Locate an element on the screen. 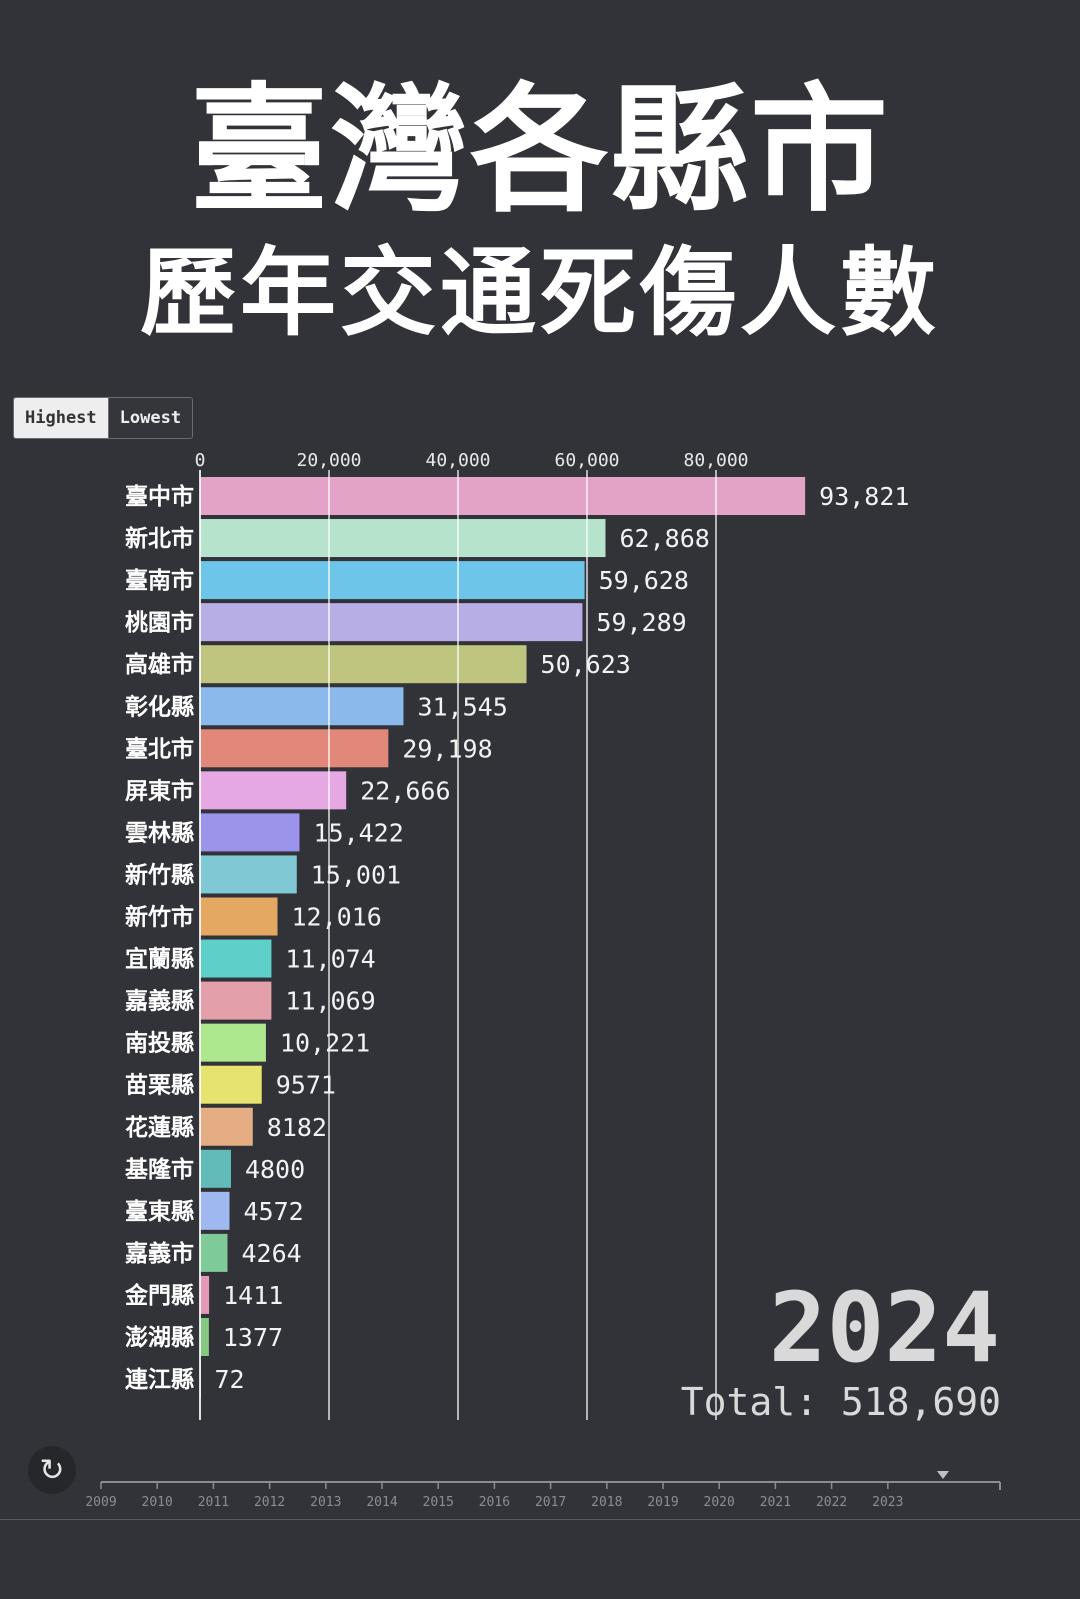  timeline-year-label: 2023 is located at coordinates (887, 1502).